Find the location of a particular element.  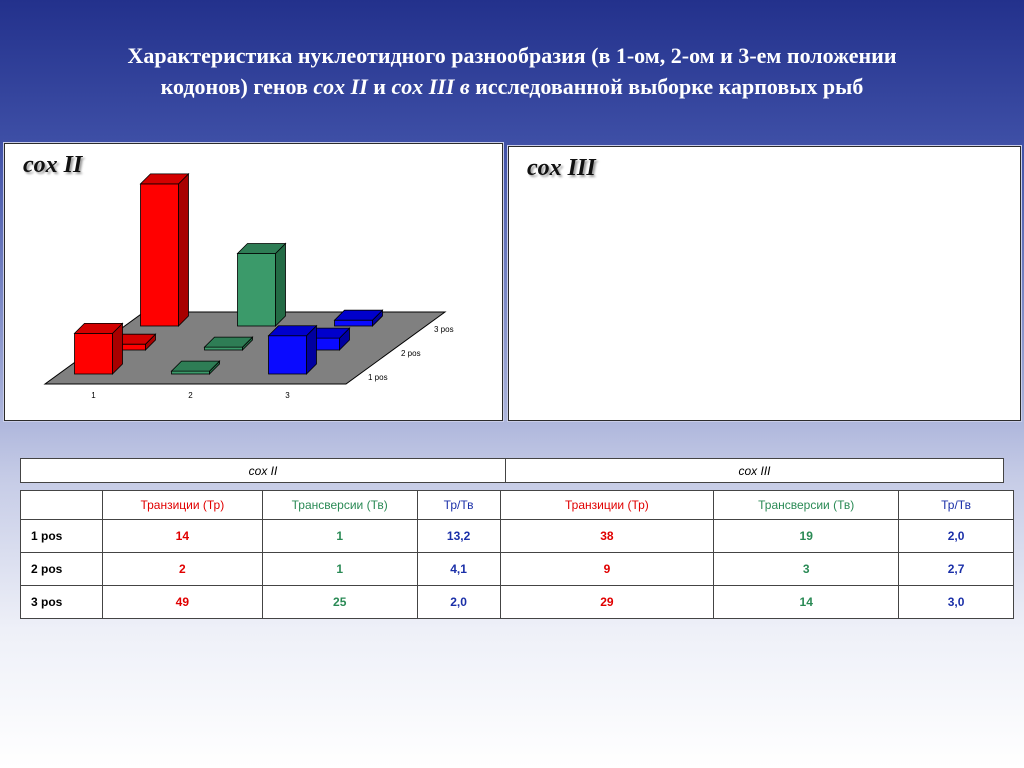

bar-green-1-pos is located at coordinates (195, 367).